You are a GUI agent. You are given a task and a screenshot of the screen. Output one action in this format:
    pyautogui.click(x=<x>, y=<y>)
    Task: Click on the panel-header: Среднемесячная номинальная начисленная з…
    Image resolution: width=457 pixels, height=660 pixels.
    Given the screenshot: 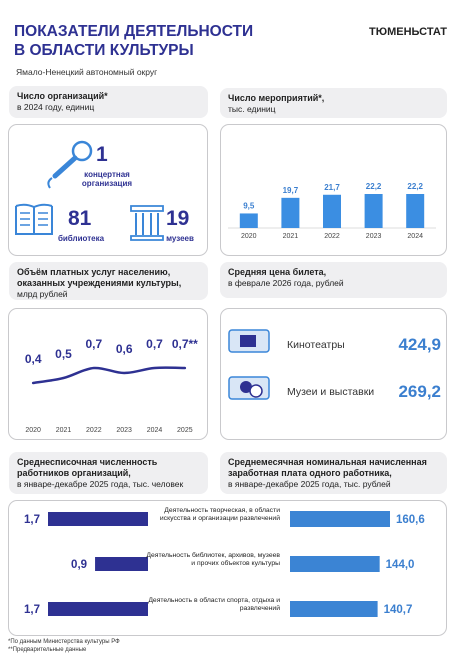 What is the action you would take?
    pyautogui.click(x=333, y=473)
    